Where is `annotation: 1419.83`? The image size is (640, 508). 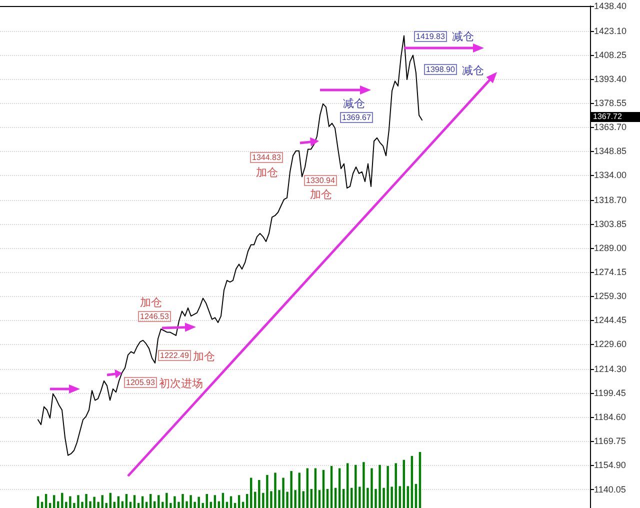 annotation: 1419.83 is located at coordinates (430, 36).